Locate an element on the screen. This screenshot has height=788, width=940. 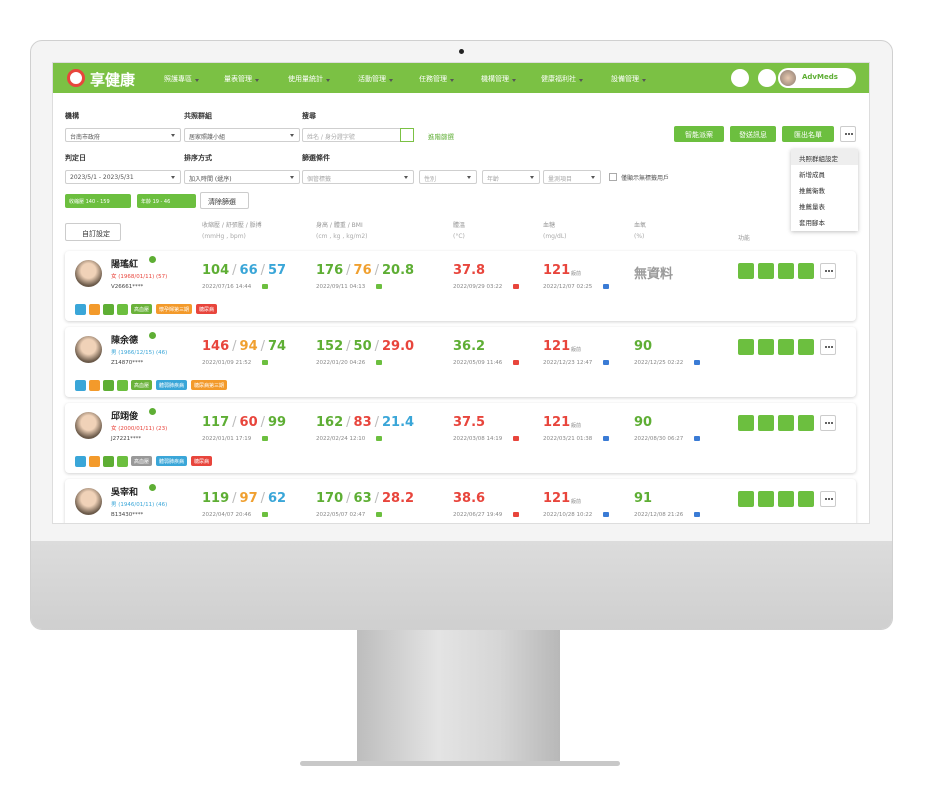
filter-input: 居家照護小組 is located at coordinates (242, 135).